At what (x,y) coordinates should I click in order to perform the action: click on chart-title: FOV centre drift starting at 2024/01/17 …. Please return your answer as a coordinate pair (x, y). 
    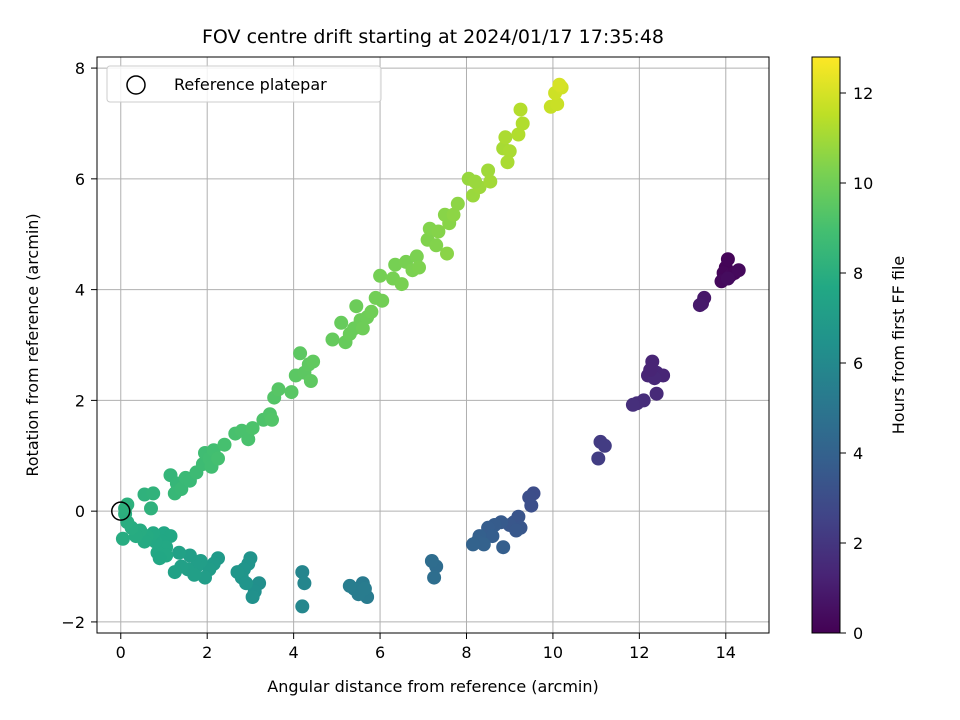
    Looking at the image, I should click on (433, 37).